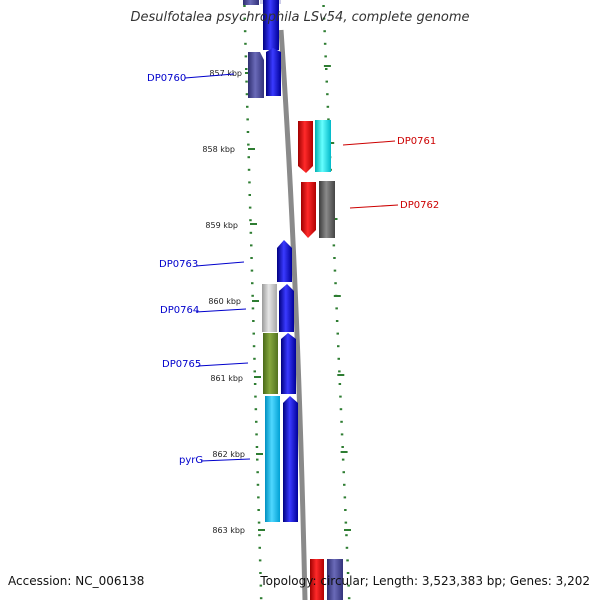  I want to click on leader-line-DP0762, so click(374, 206).